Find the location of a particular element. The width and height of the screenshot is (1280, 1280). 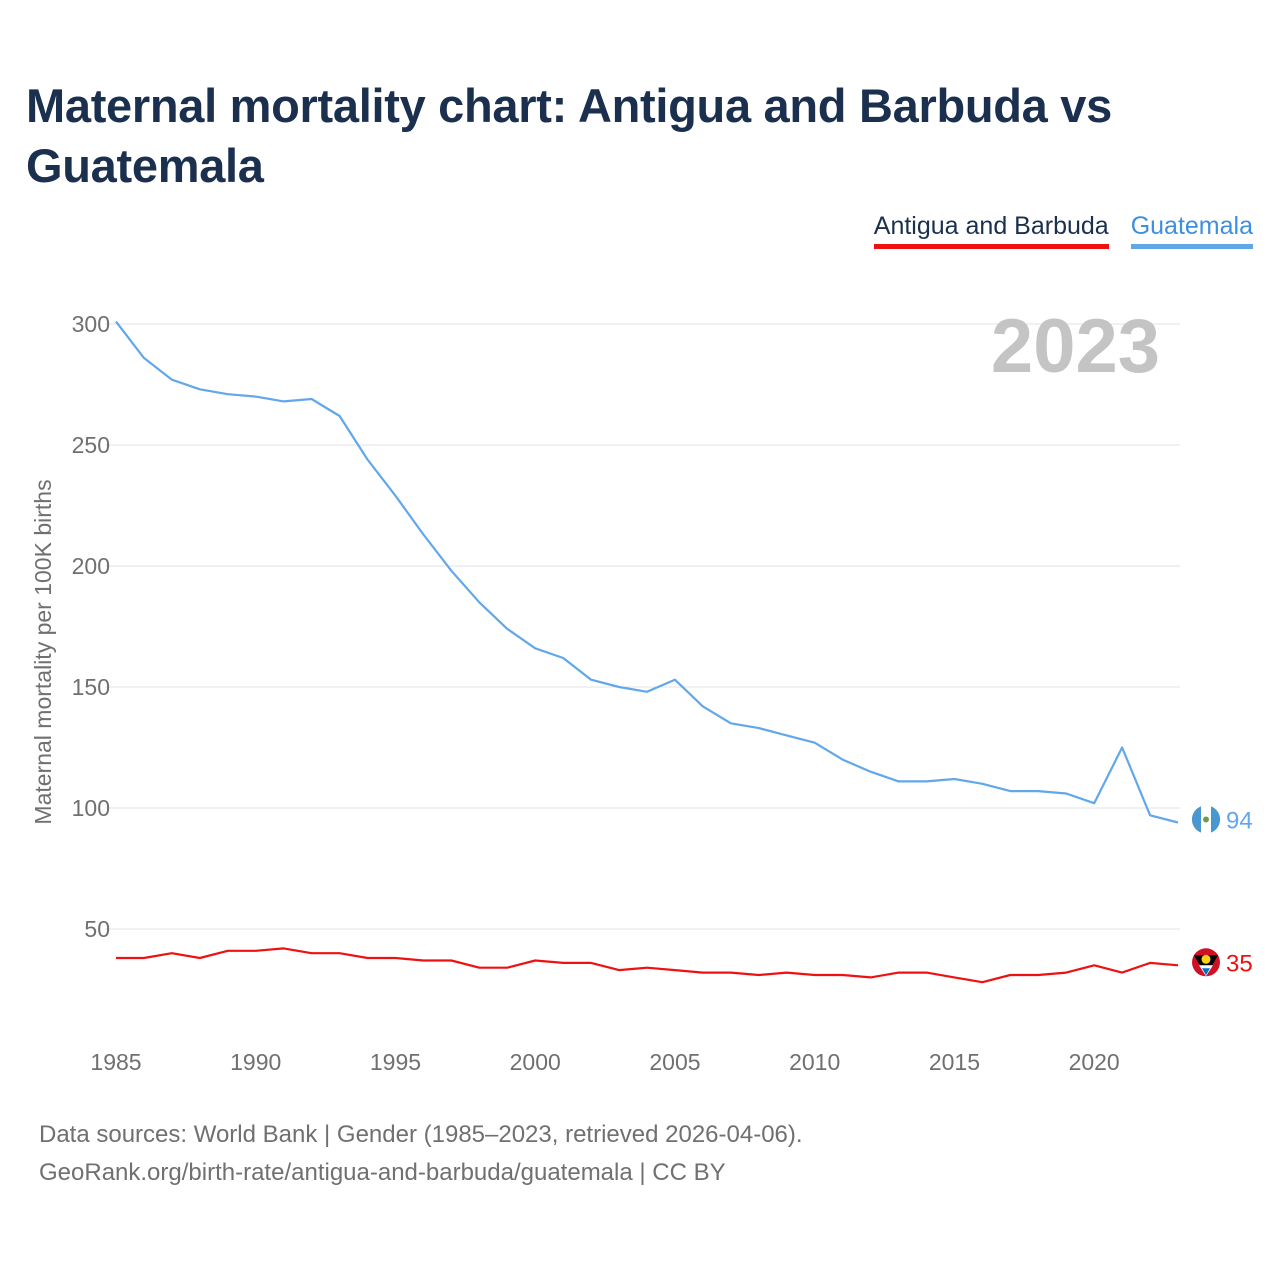

y-tick-label: 50 is located at coordinates (97, 929).